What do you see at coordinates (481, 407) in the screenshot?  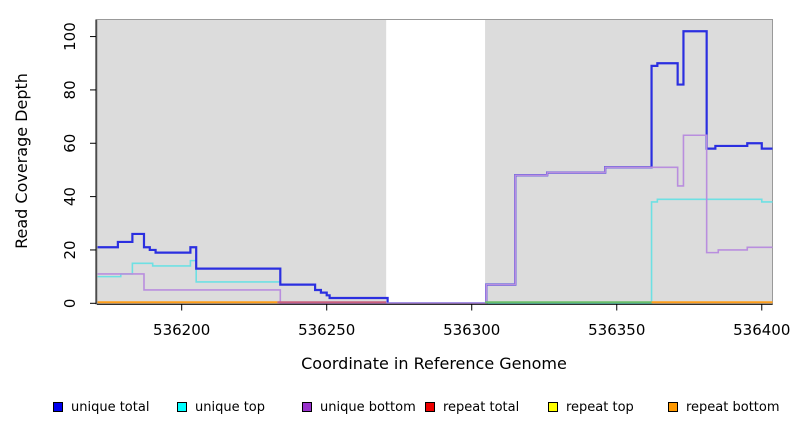 I see `legend-label: repeat total` at bounding box center [481, 407].